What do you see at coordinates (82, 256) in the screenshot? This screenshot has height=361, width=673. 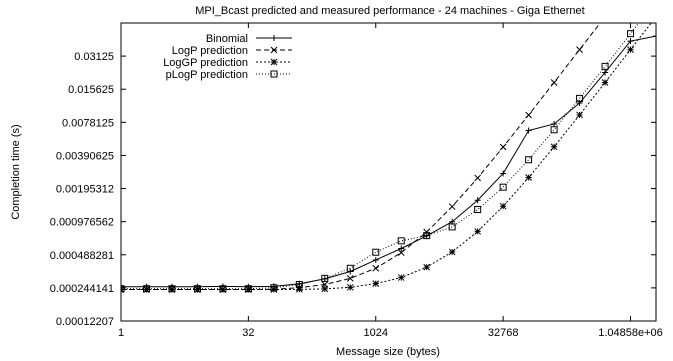 I see `y-tick-label: 0.000488281` at bounding box center [82, 256].